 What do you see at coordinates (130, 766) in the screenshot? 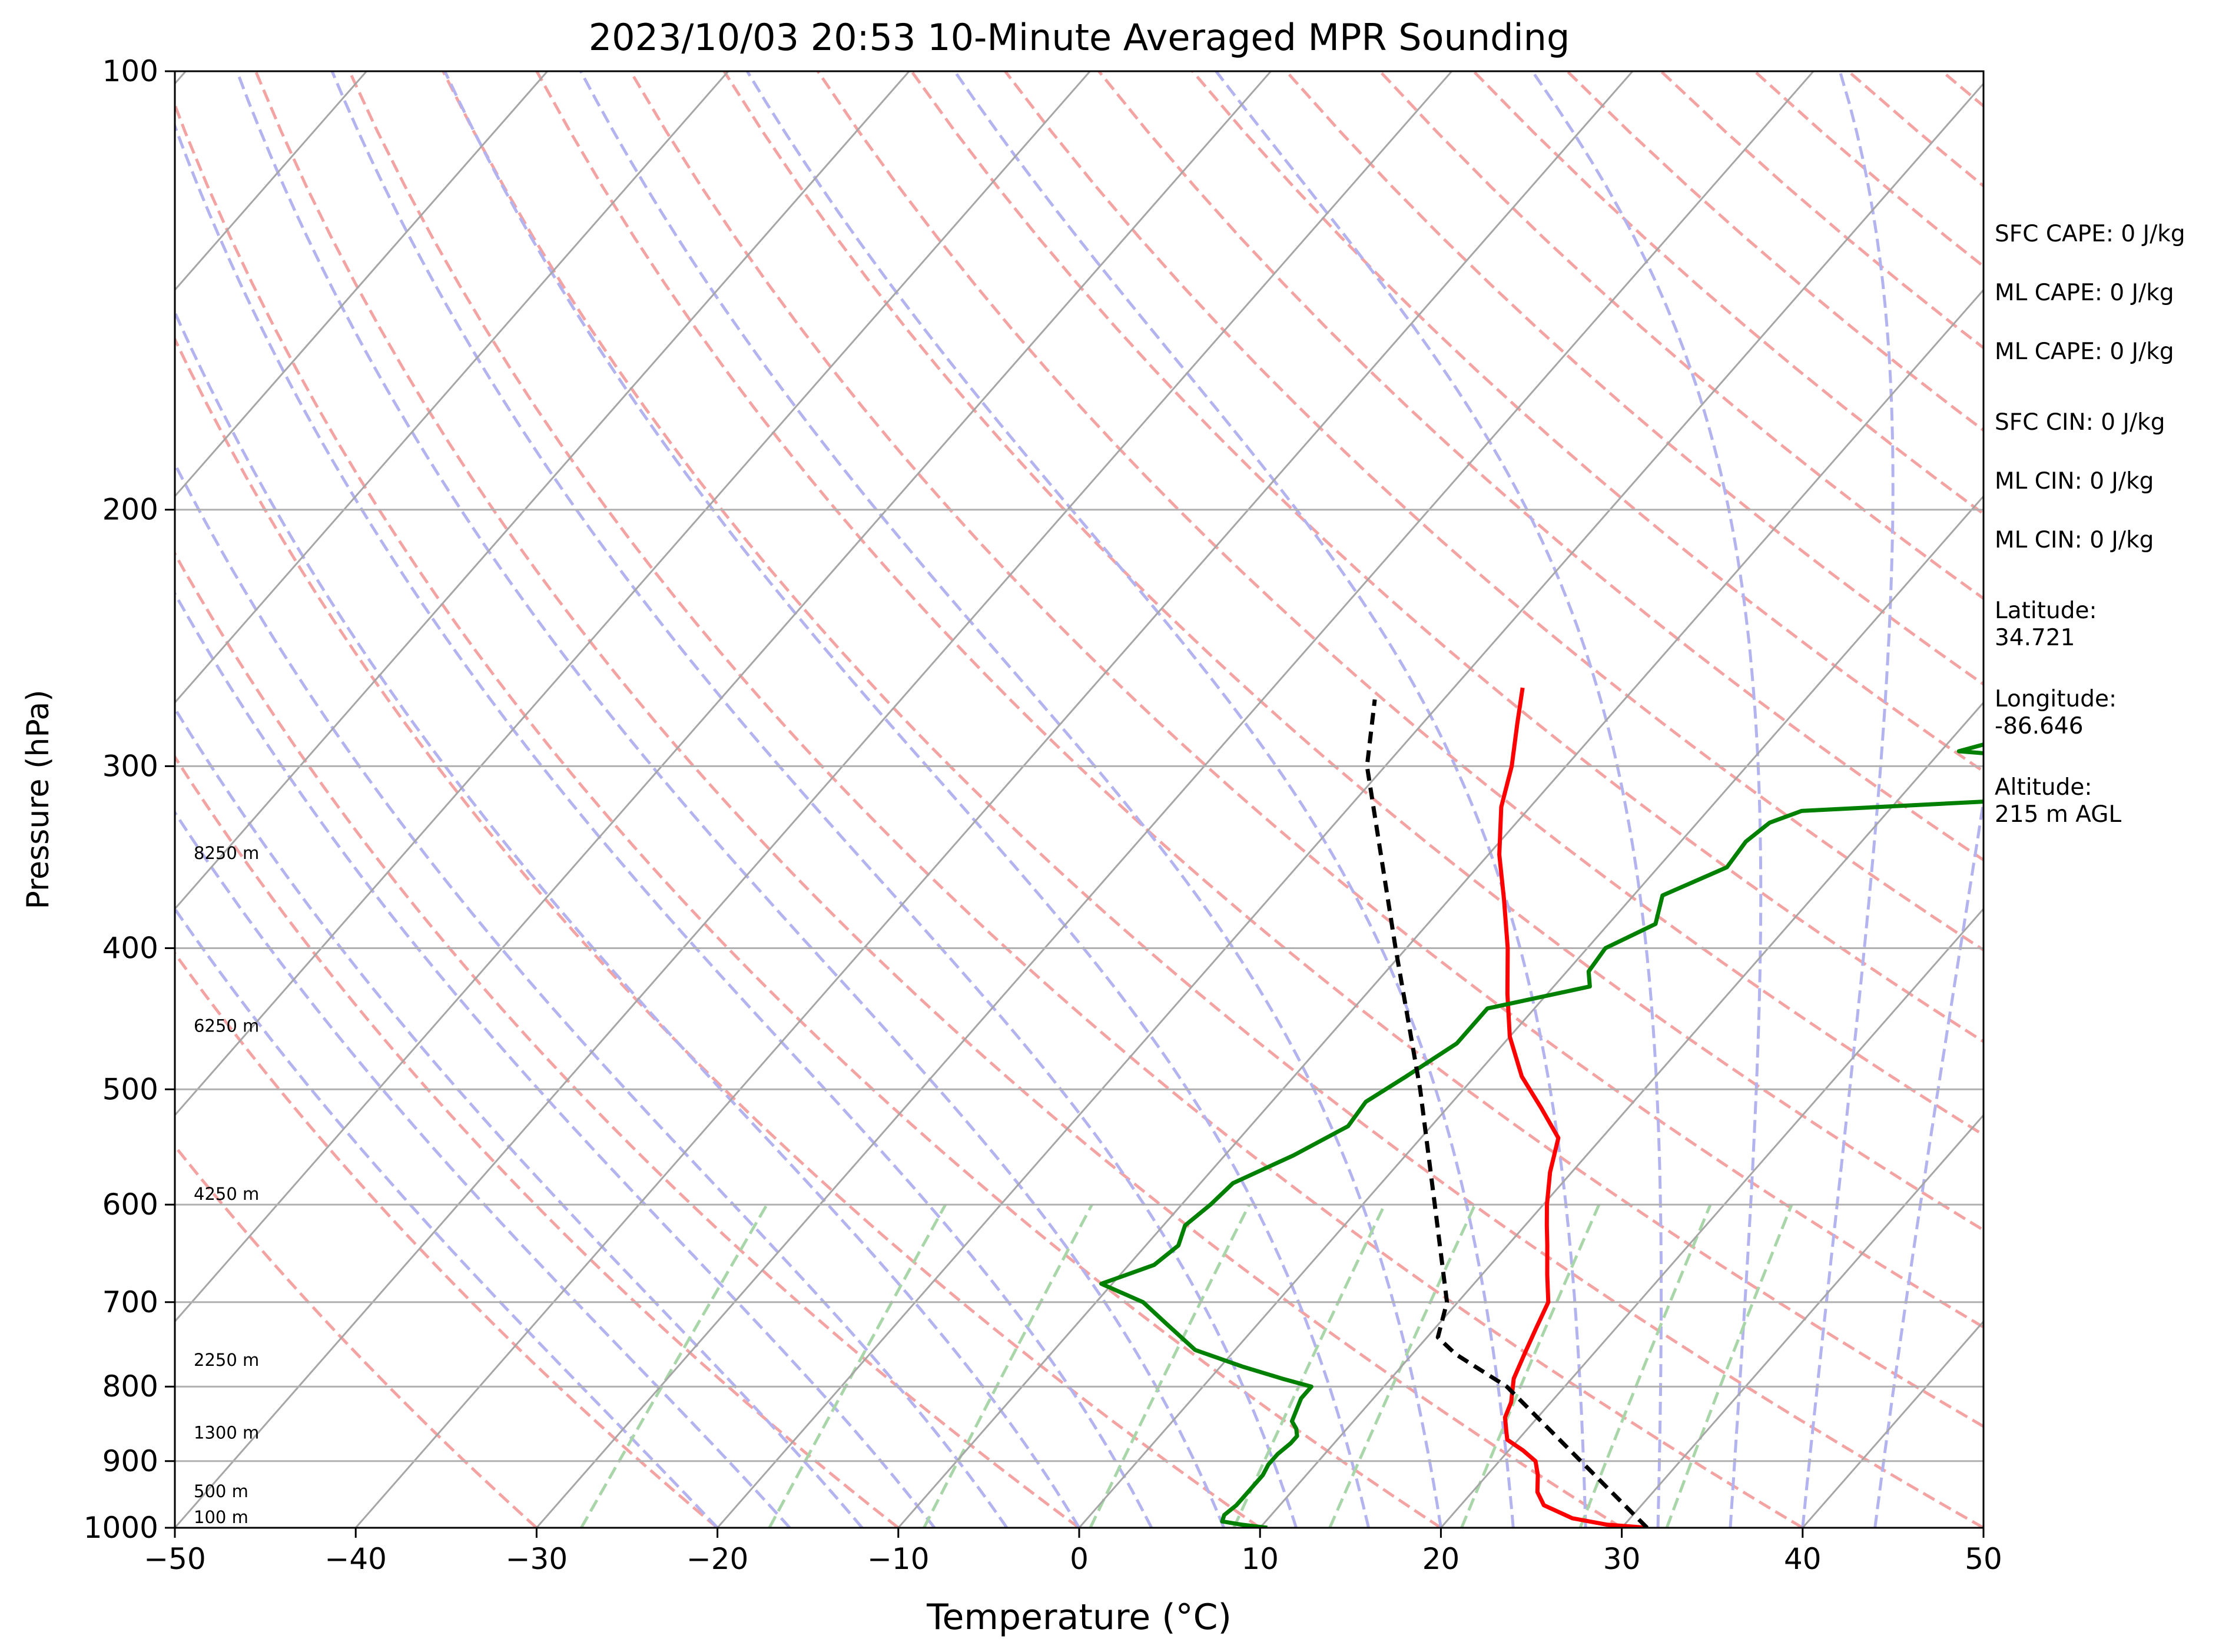
I see `y-tick-label: 300` at bounding box center [130, 766].